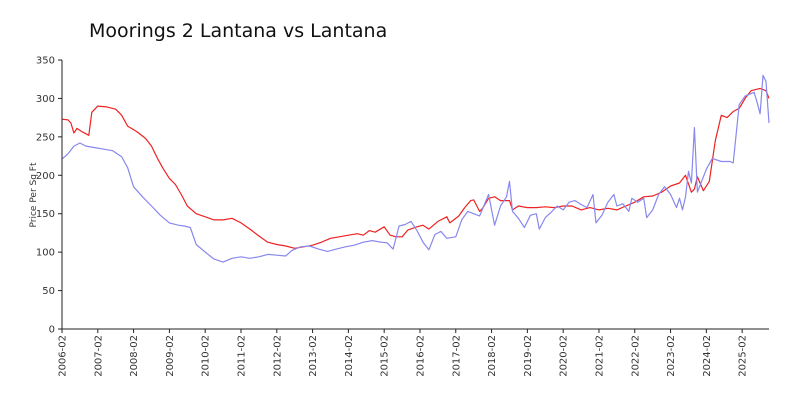 This screenshot has width=800, height=400. I want to click on x-tick-label: 2007-02, so click(98, 356).